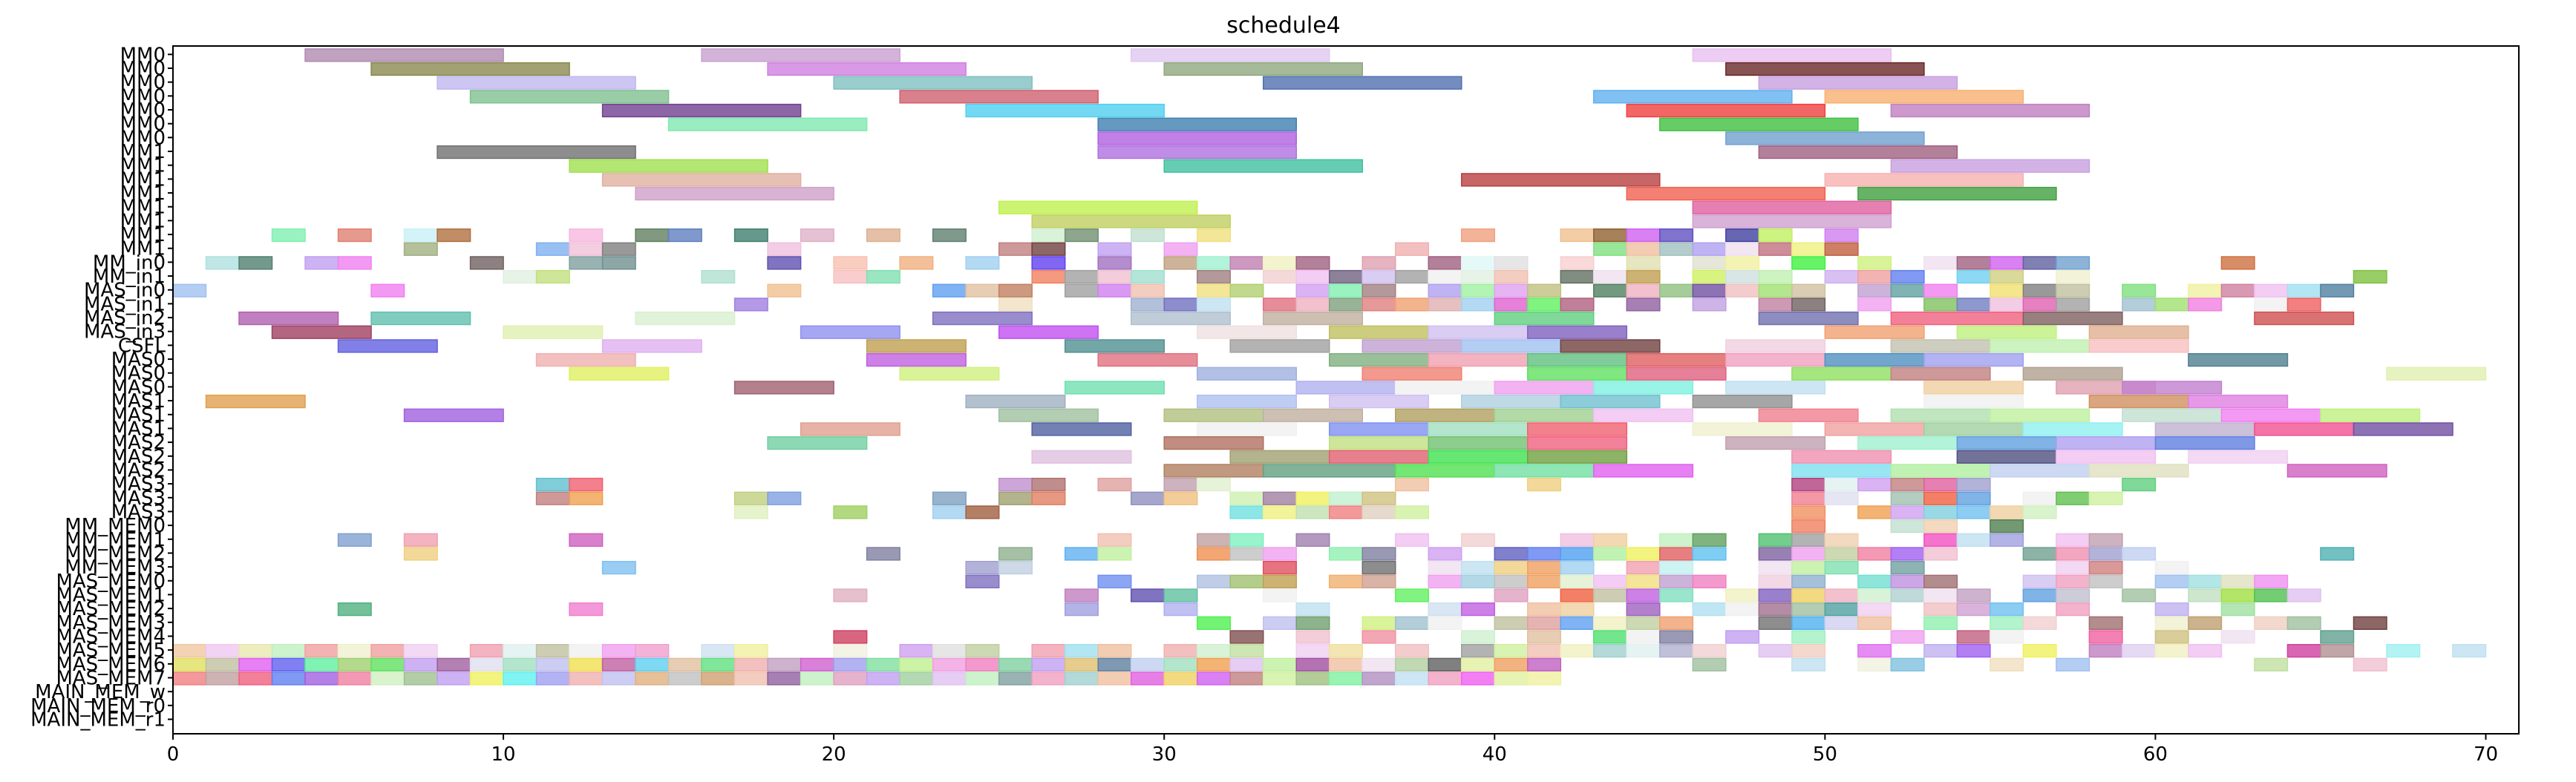 The height and width of the screenshot is (782, 2576). What do you see at coordinates (503, 754) in the screenshot?
I see `x-tick-label: 10` at bounding box center [503, 754].